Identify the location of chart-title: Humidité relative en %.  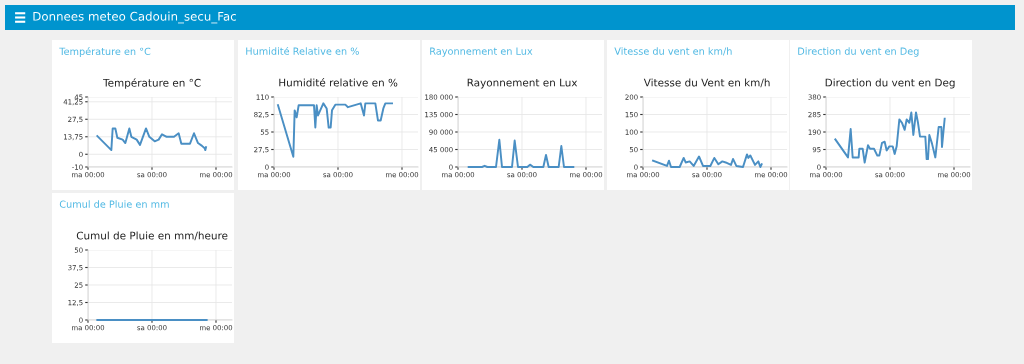
(338, 82).